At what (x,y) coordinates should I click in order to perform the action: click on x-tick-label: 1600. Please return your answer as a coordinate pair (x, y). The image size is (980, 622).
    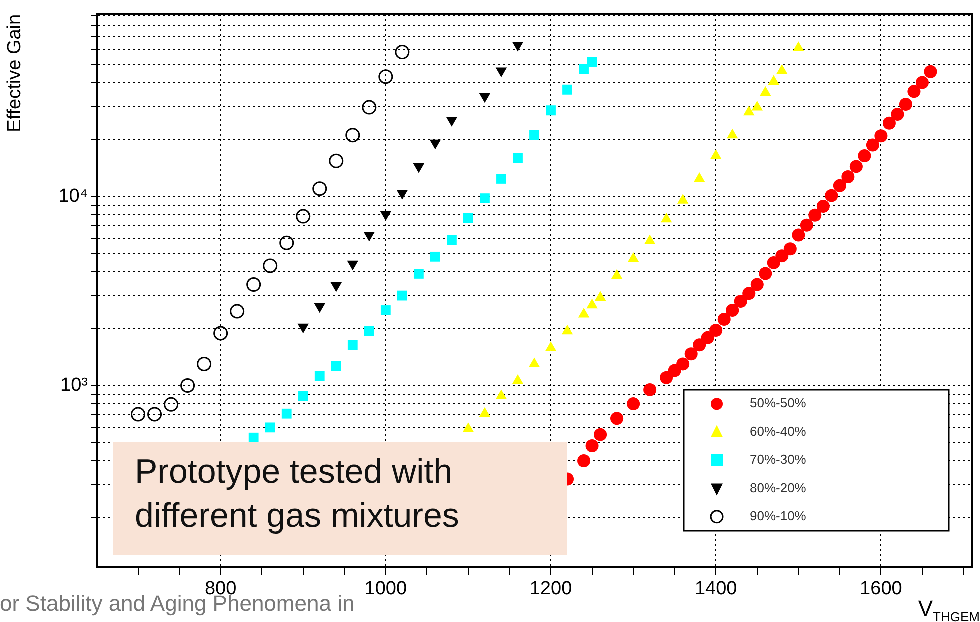
    Looking at the image, I should click on (881, 589).